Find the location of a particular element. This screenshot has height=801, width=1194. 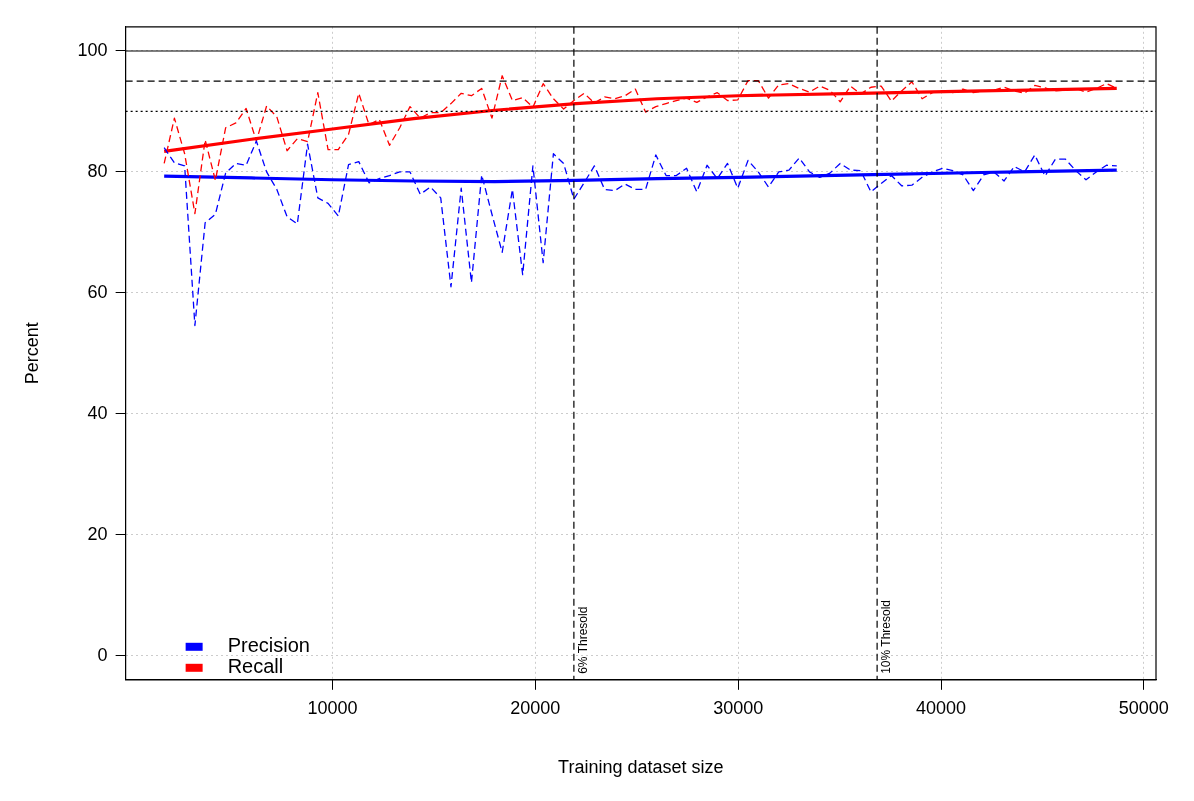

x-tick-label: 10000 is located at coordinates (332, 707).